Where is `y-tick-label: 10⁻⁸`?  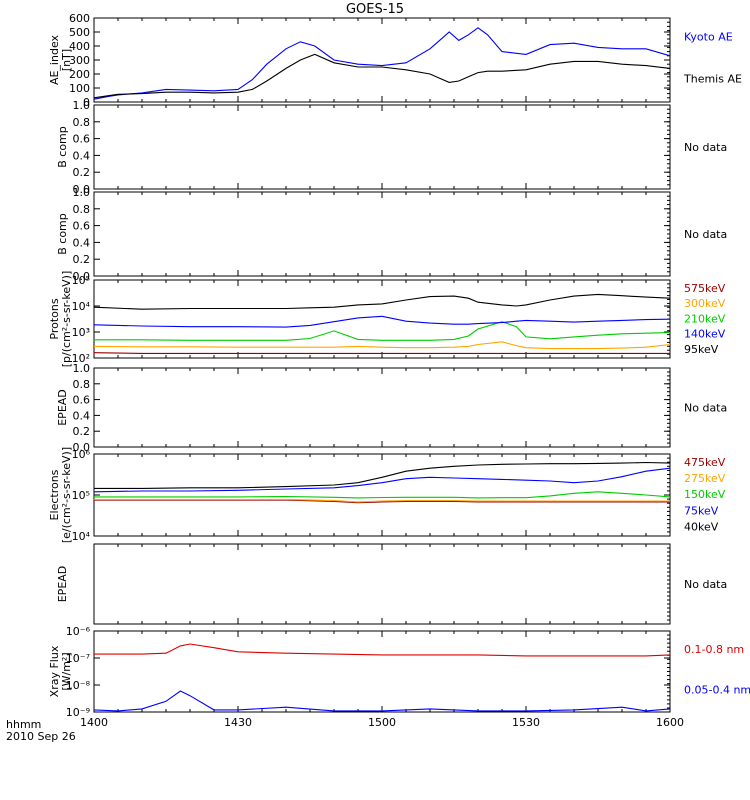
y-tick-label: 10⁻⁸ is located at coordinates (78, 685).